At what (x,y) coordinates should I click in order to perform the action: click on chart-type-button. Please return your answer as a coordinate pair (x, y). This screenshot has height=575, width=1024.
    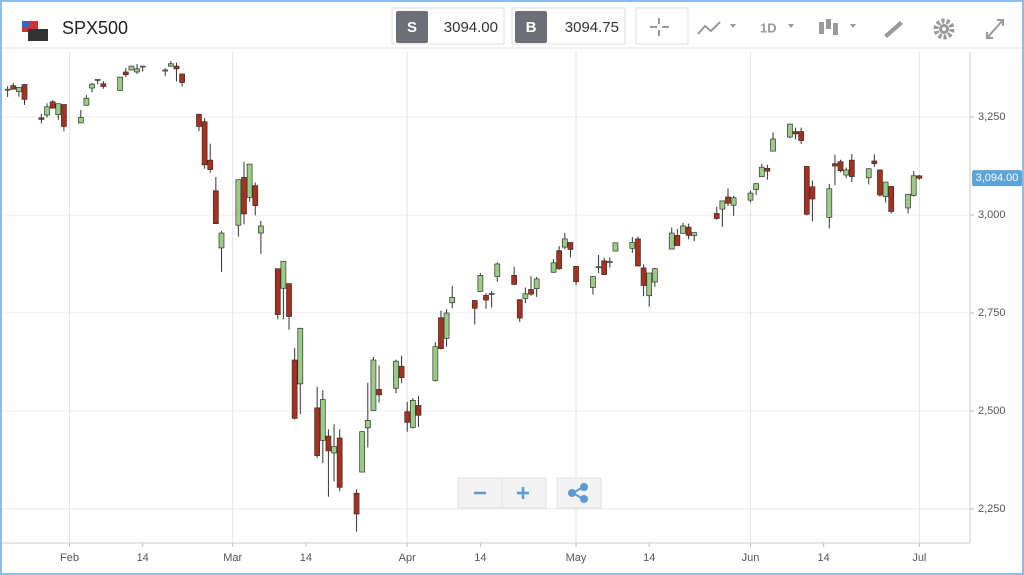
    Looking at the image, I should click on (716, 28).